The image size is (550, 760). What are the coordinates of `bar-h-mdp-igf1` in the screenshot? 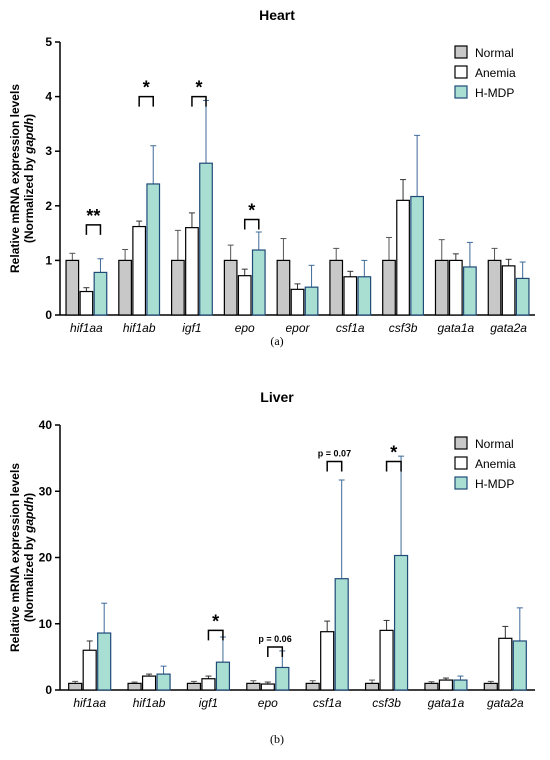 It's located at (206, 239).